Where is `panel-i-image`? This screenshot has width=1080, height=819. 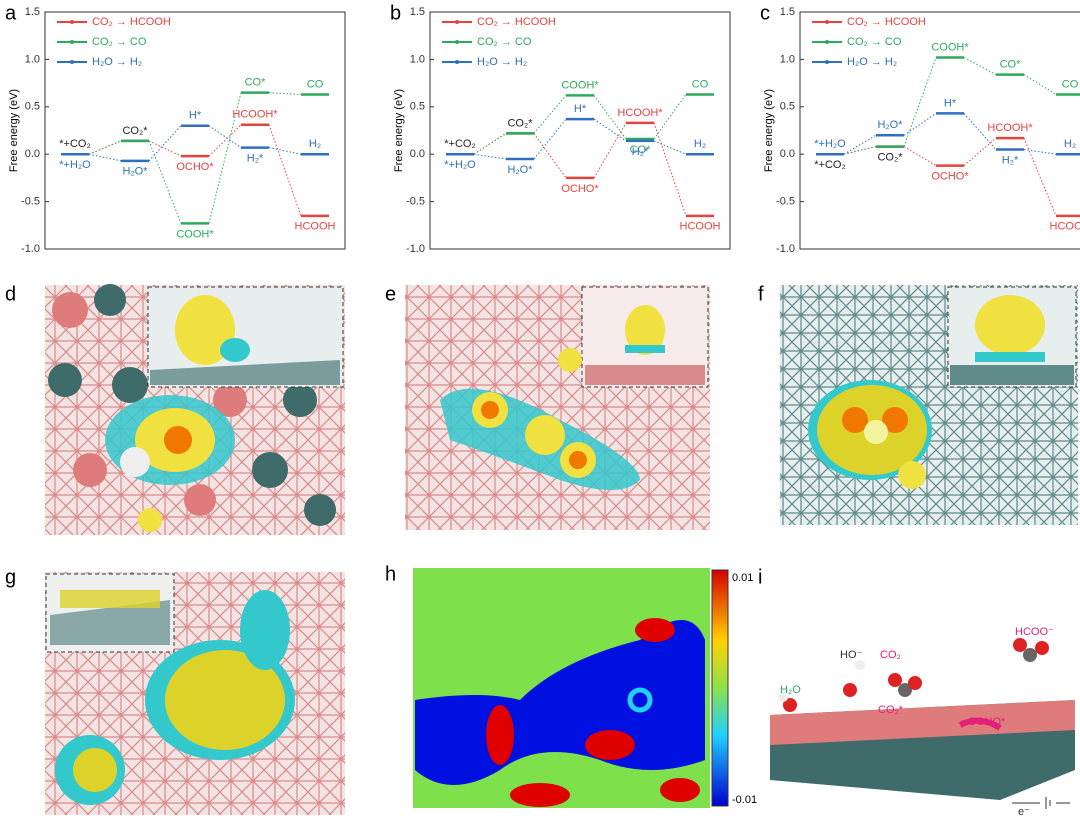
panel-i-image is located at coordinates (922, 723).